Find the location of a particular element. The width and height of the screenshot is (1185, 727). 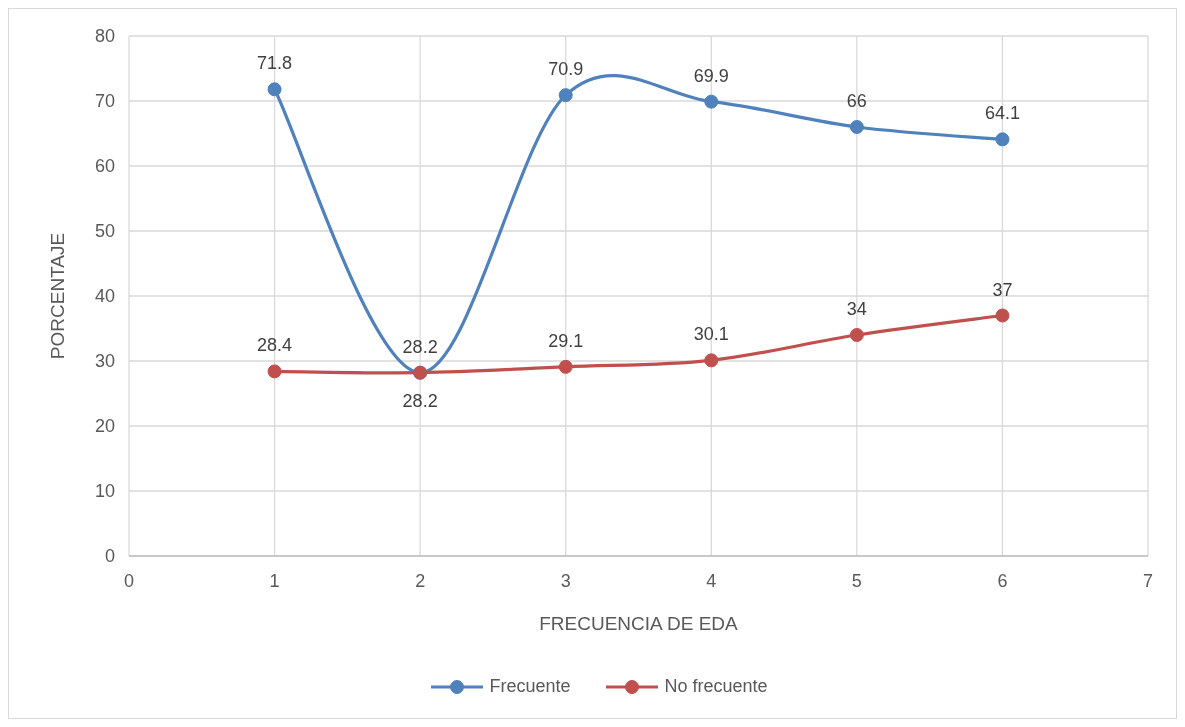

y-tick-label: 30 is located at coordinates (104, 361).